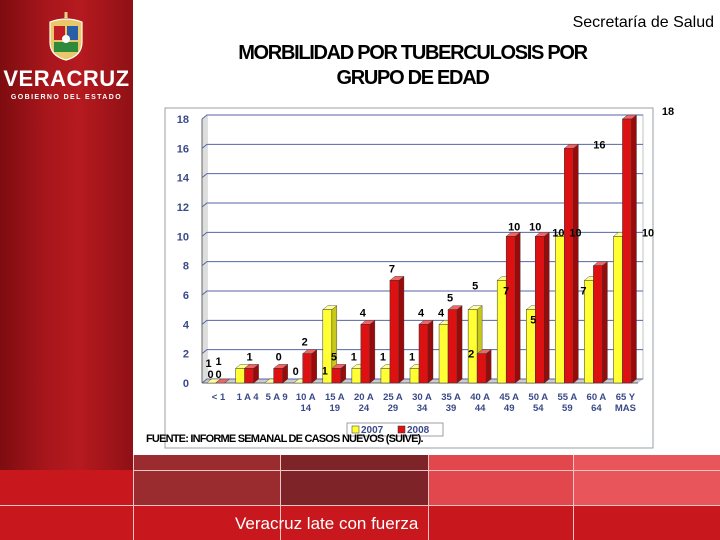  What do you see at coordinates (393, 408) in the screenshot?
I see `x-tick-label: 29` at bounding box center [393, 408].